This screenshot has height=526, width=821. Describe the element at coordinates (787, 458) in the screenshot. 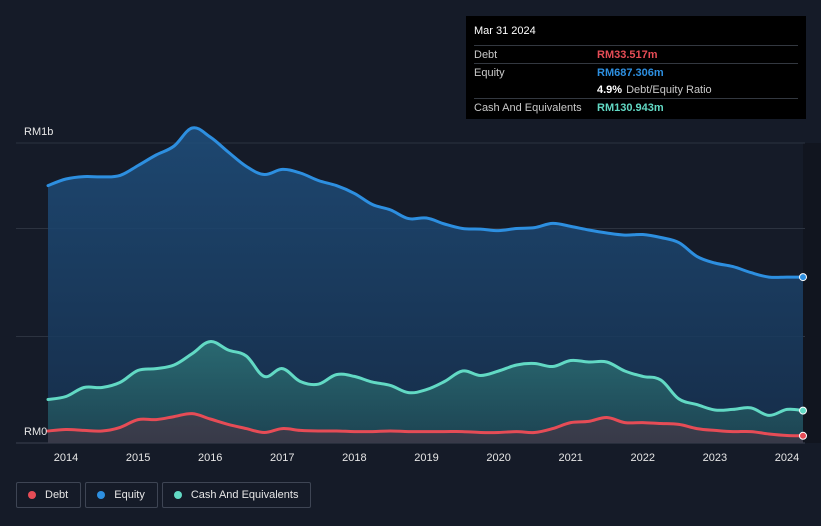

I see `x-tick-label: 2024` at that location.